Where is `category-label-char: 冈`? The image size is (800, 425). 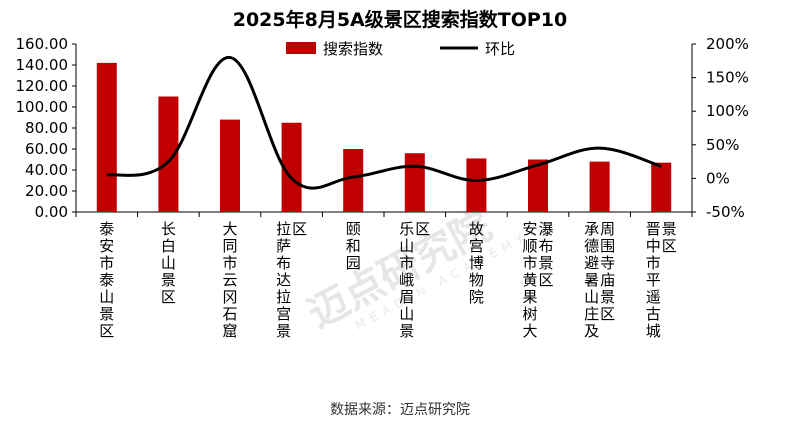
category-label-char: 冈 is located at coordinates (229, 297).